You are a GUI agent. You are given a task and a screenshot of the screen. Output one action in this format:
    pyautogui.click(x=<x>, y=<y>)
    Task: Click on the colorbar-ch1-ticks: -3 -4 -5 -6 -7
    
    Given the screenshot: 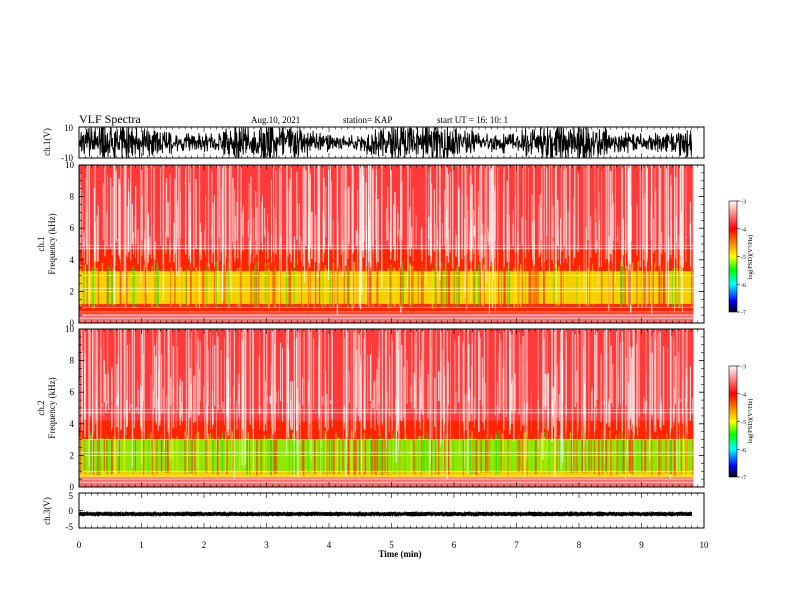 What is the action you would take?
    pyautogui.click(x=741, y=258)
    